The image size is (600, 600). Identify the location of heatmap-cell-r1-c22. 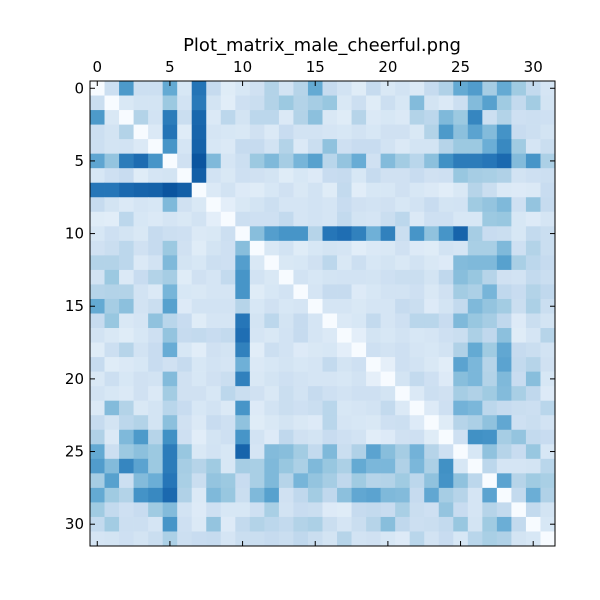
(417, 103).